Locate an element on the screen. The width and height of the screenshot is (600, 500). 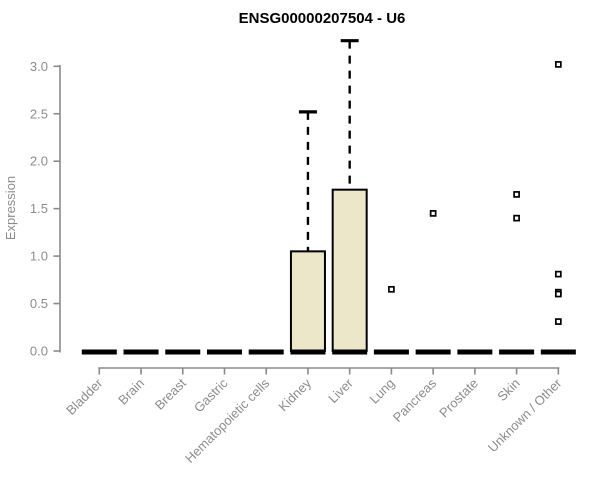
box-skin is located at coordinates (517, 273).